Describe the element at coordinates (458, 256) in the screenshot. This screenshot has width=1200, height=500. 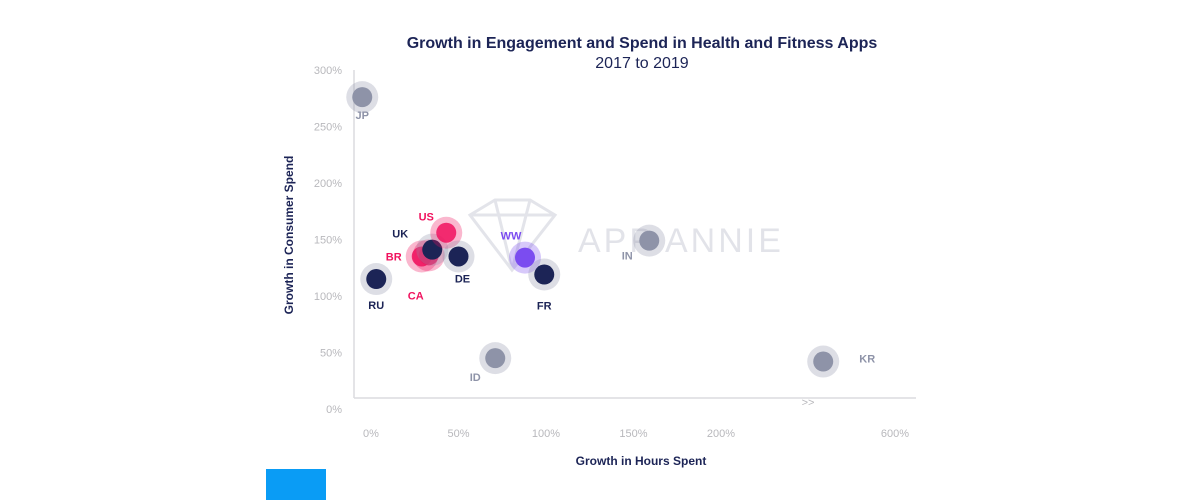
I see `data-point-de` at that location.